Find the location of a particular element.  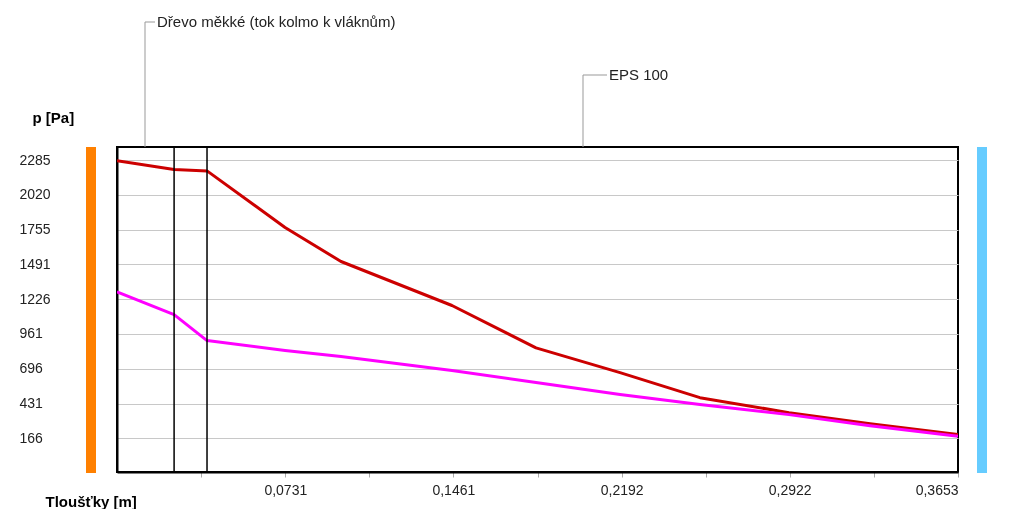

text: EPS 100 is located at coordinates (639, 74).